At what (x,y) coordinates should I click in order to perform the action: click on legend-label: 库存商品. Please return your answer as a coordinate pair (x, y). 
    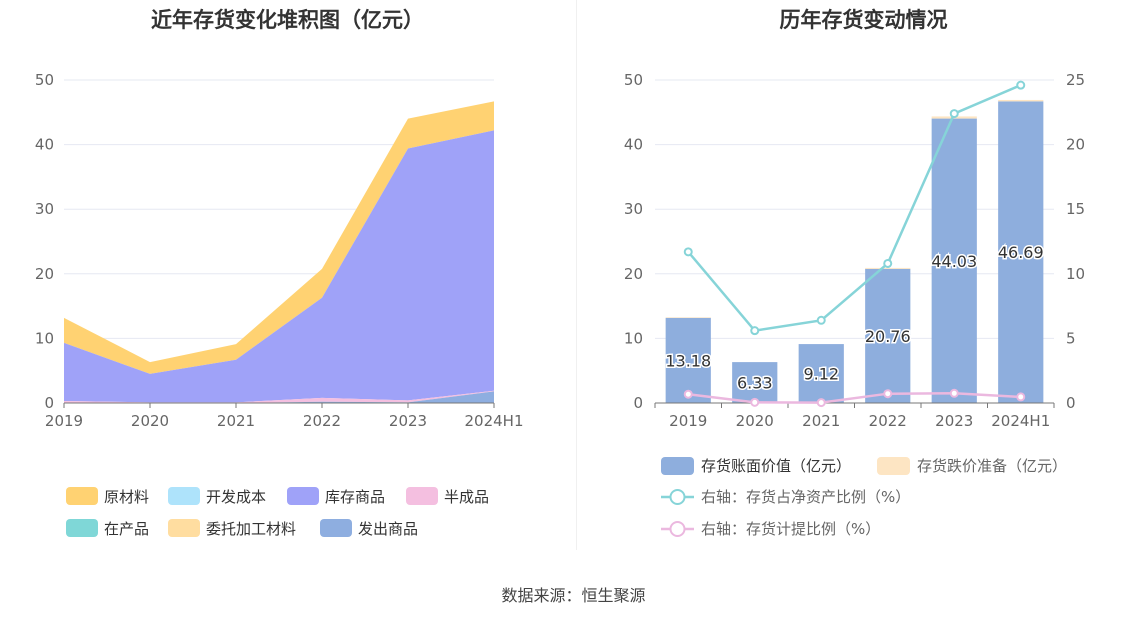
    Looking at the image, I should click on (355, 497).